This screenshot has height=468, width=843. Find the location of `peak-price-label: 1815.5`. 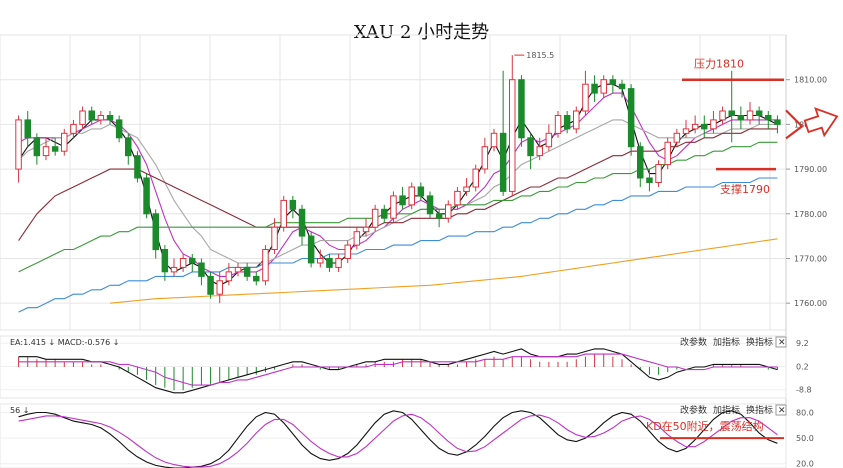

peak-price-label: 1815.5 is located at coordinates (540, 55).